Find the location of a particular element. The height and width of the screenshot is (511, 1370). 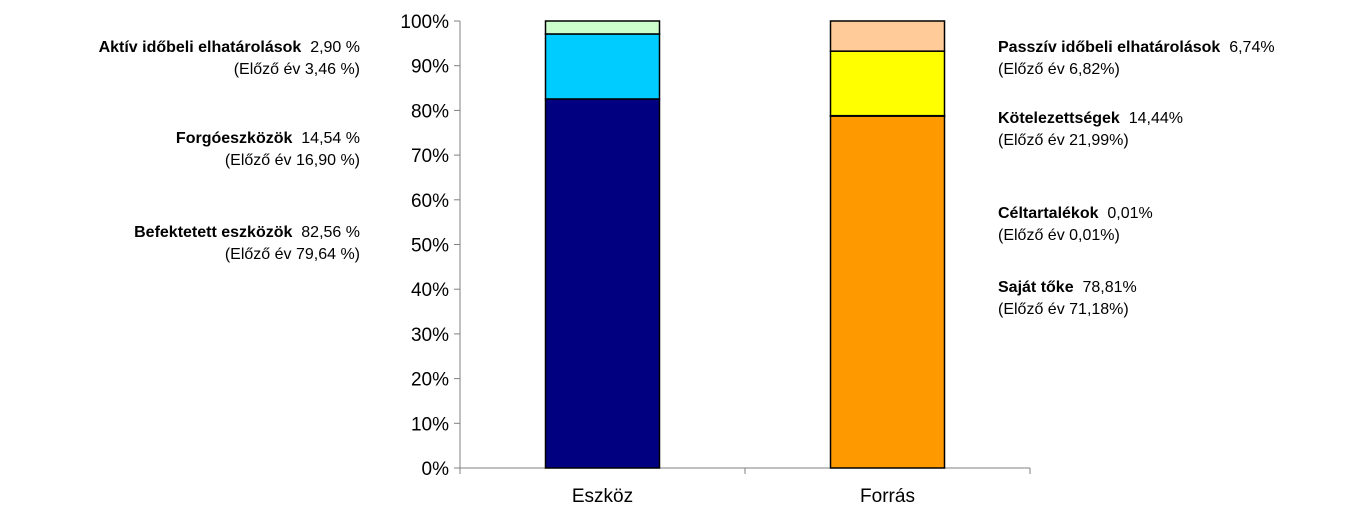

y-tick-label: 80% is located at coordinates (430, 111).